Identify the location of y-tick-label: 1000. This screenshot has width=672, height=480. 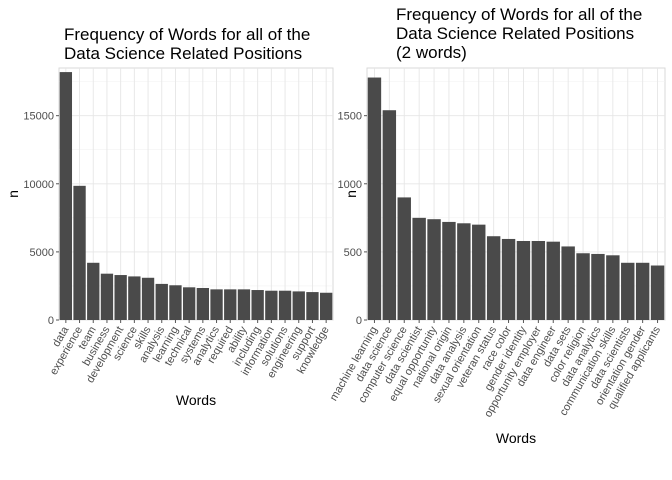
(350, 185).